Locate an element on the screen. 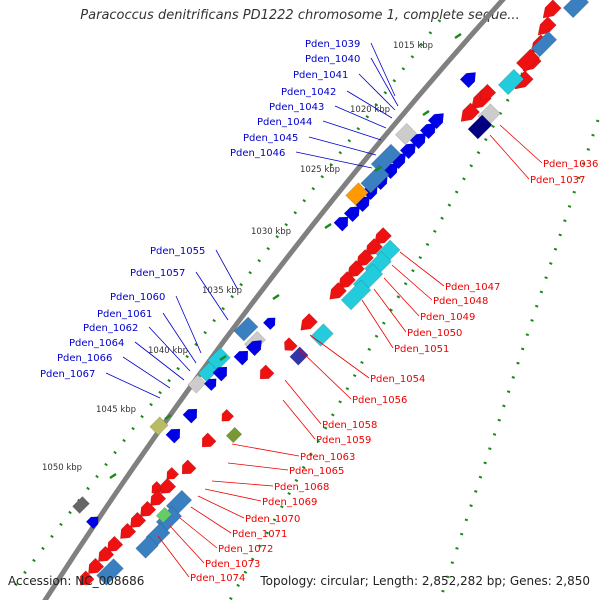 The image size is (600, 600). tick-label: 1040 kbp is located at coordinates (168, 351).